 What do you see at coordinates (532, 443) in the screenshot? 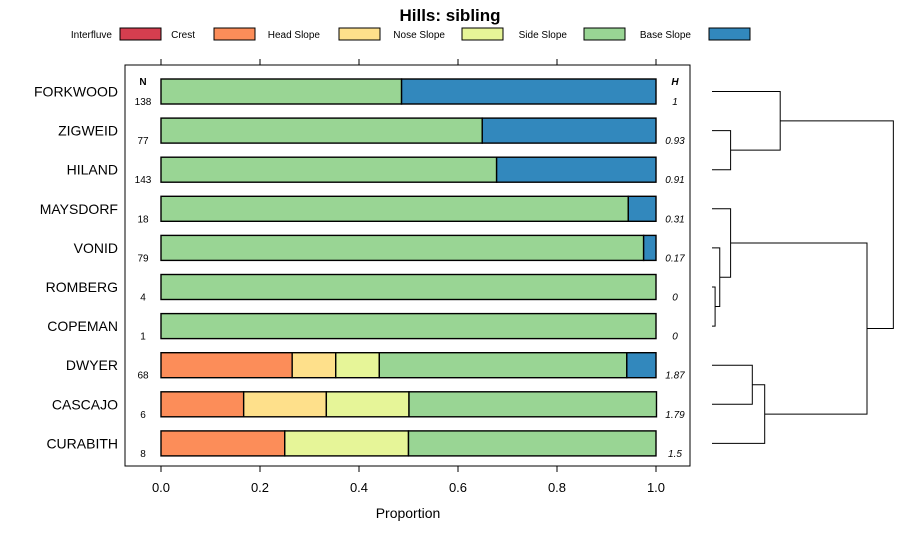
I see `bar-segment-curabith-side-slope` at bounding box center [532, 443].